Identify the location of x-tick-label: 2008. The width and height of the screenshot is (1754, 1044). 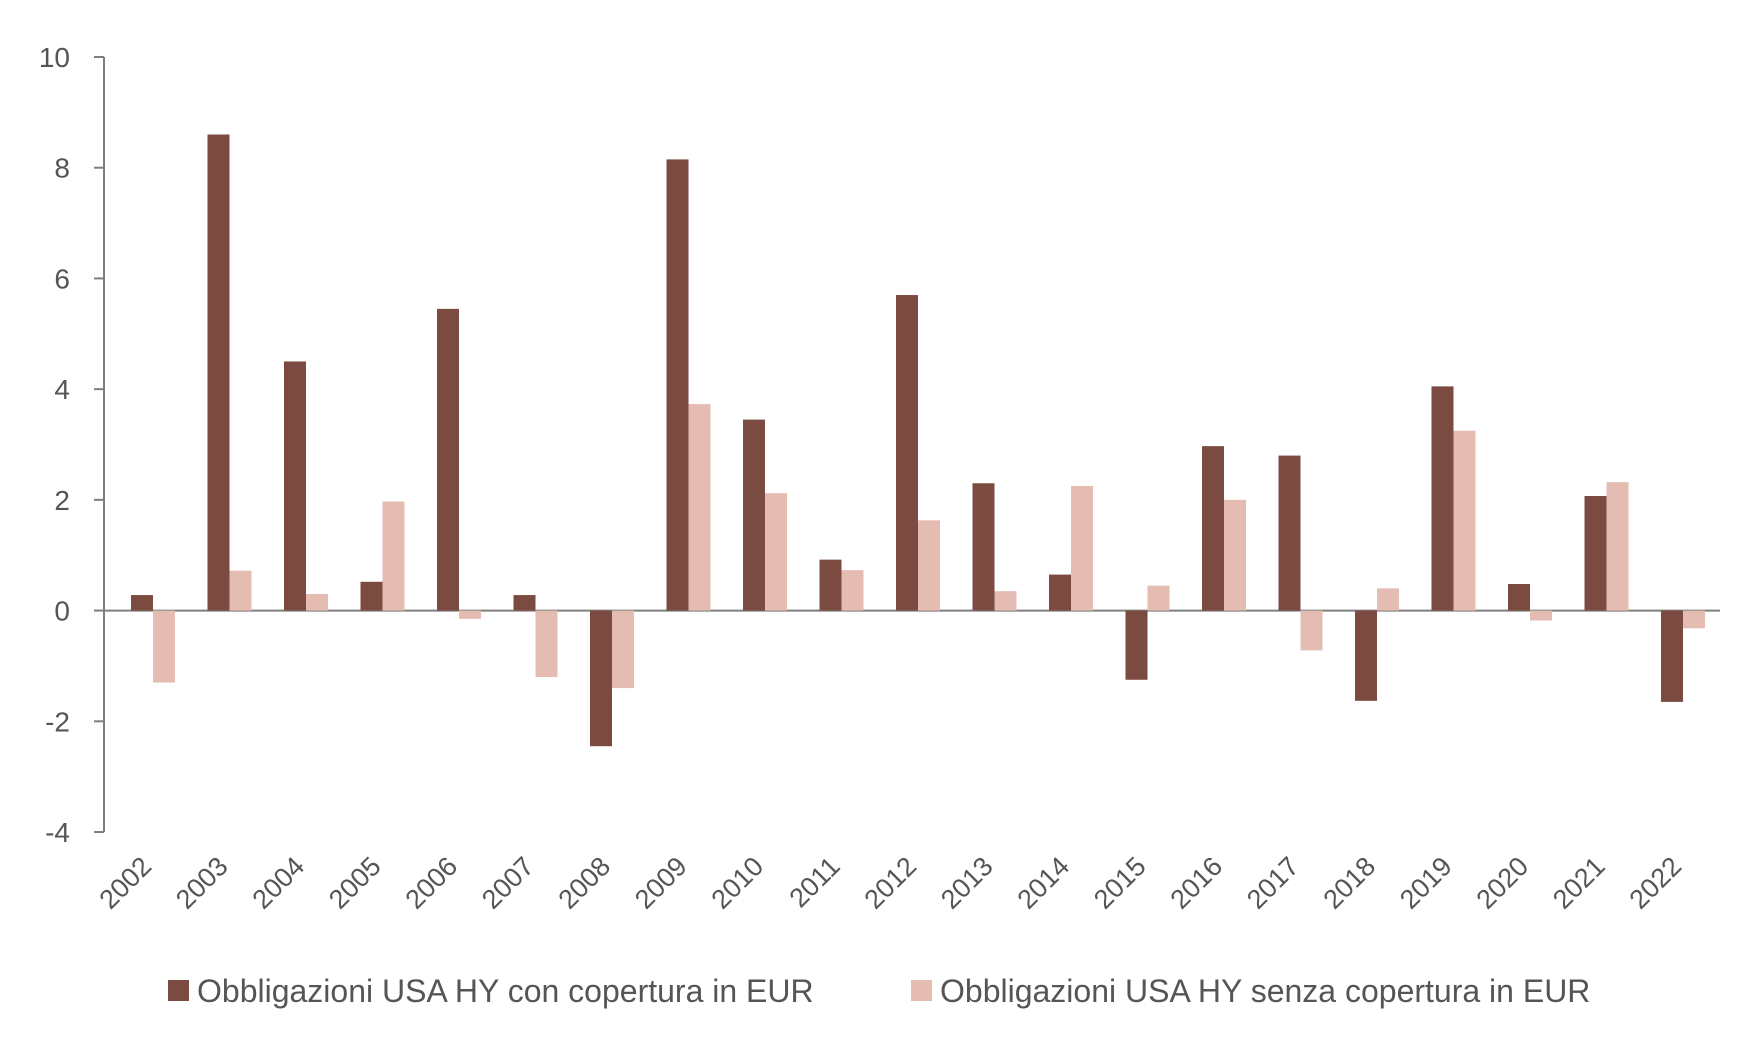
(585, 883).